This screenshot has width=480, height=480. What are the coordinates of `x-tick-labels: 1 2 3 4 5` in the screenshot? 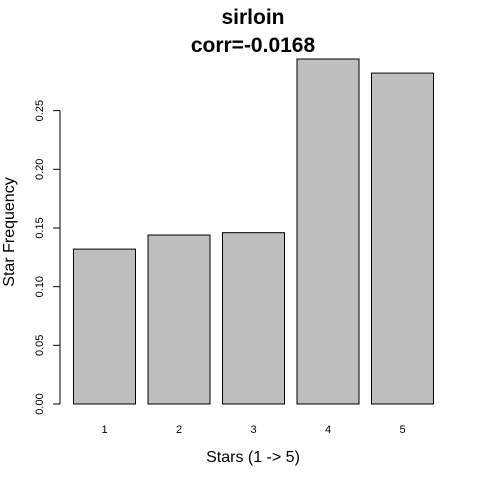 It's located at (253, 430).